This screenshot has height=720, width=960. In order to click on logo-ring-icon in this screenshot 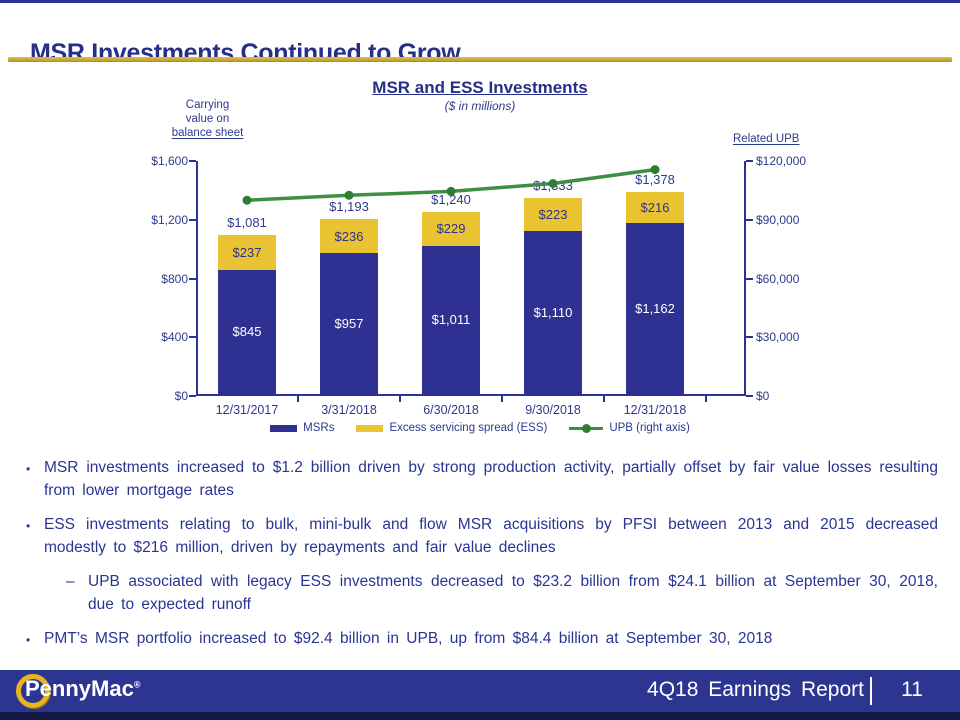, I will do `click(33, 691)`.